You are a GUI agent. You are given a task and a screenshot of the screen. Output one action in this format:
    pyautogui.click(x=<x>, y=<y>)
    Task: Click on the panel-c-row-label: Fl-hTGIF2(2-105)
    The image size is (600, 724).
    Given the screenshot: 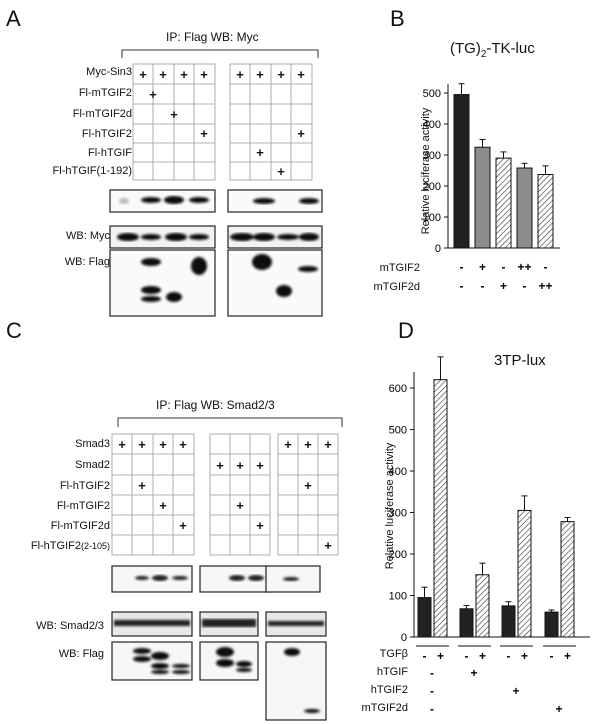 What is the action you would take?
    pyautogui.click(x=70, y=546)
    